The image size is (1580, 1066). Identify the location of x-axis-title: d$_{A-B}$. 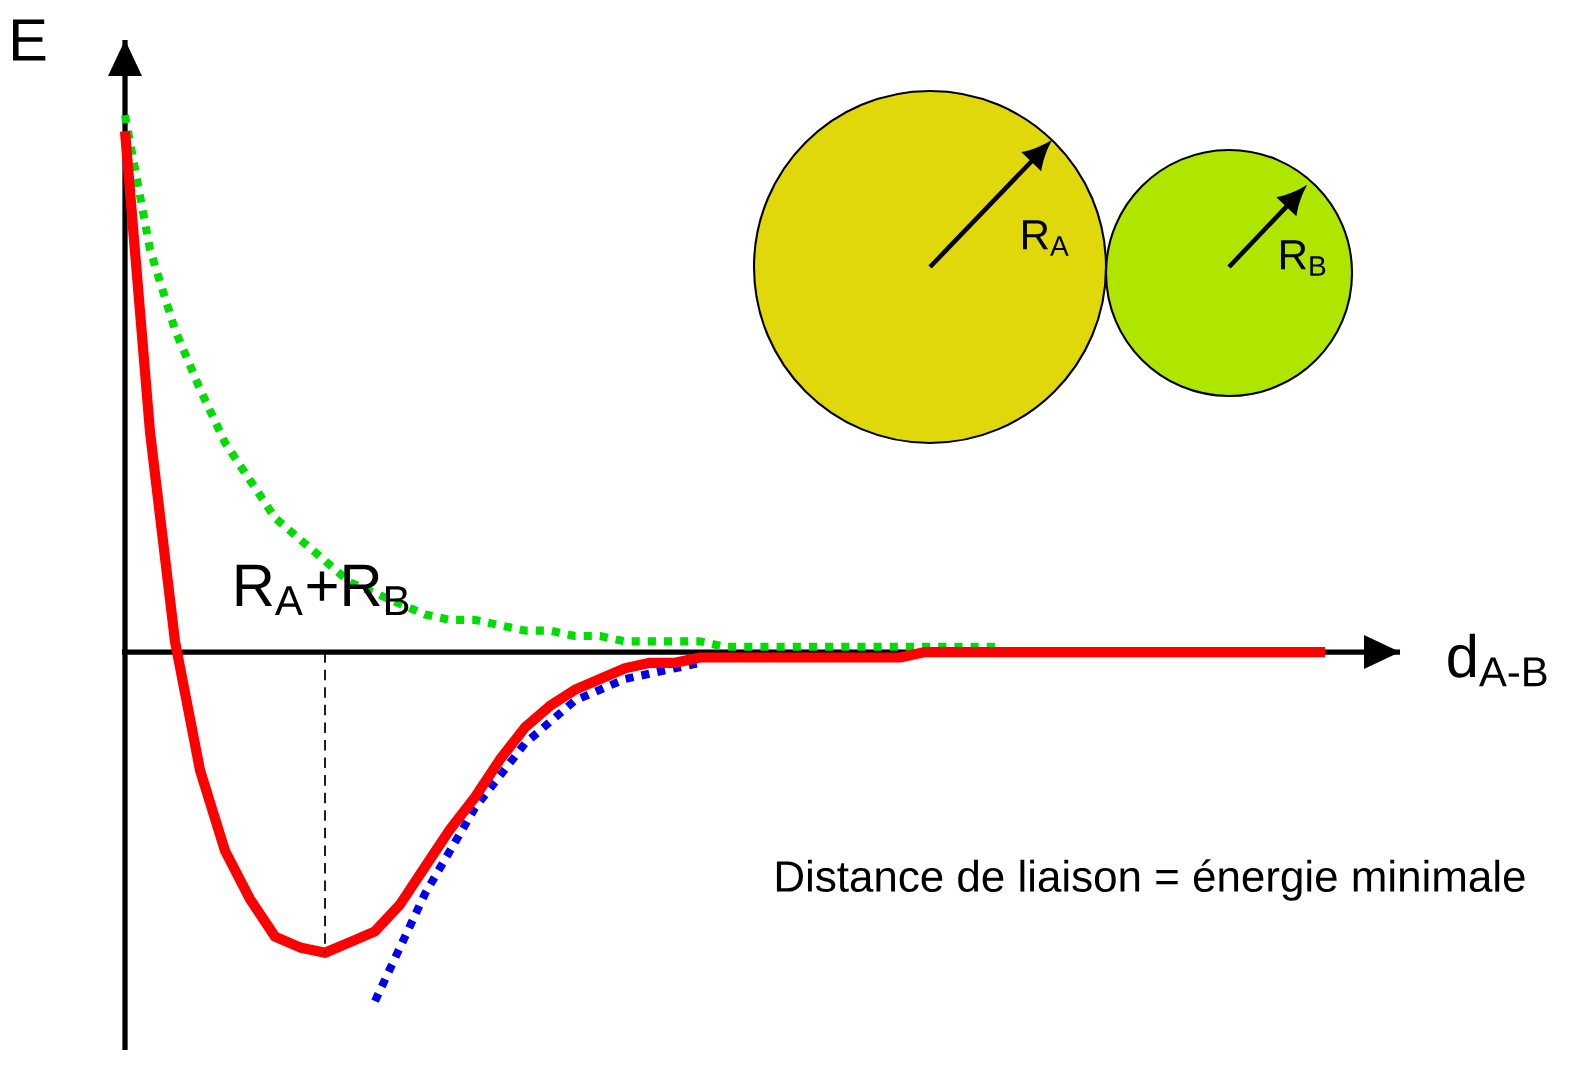
(1497, 660).